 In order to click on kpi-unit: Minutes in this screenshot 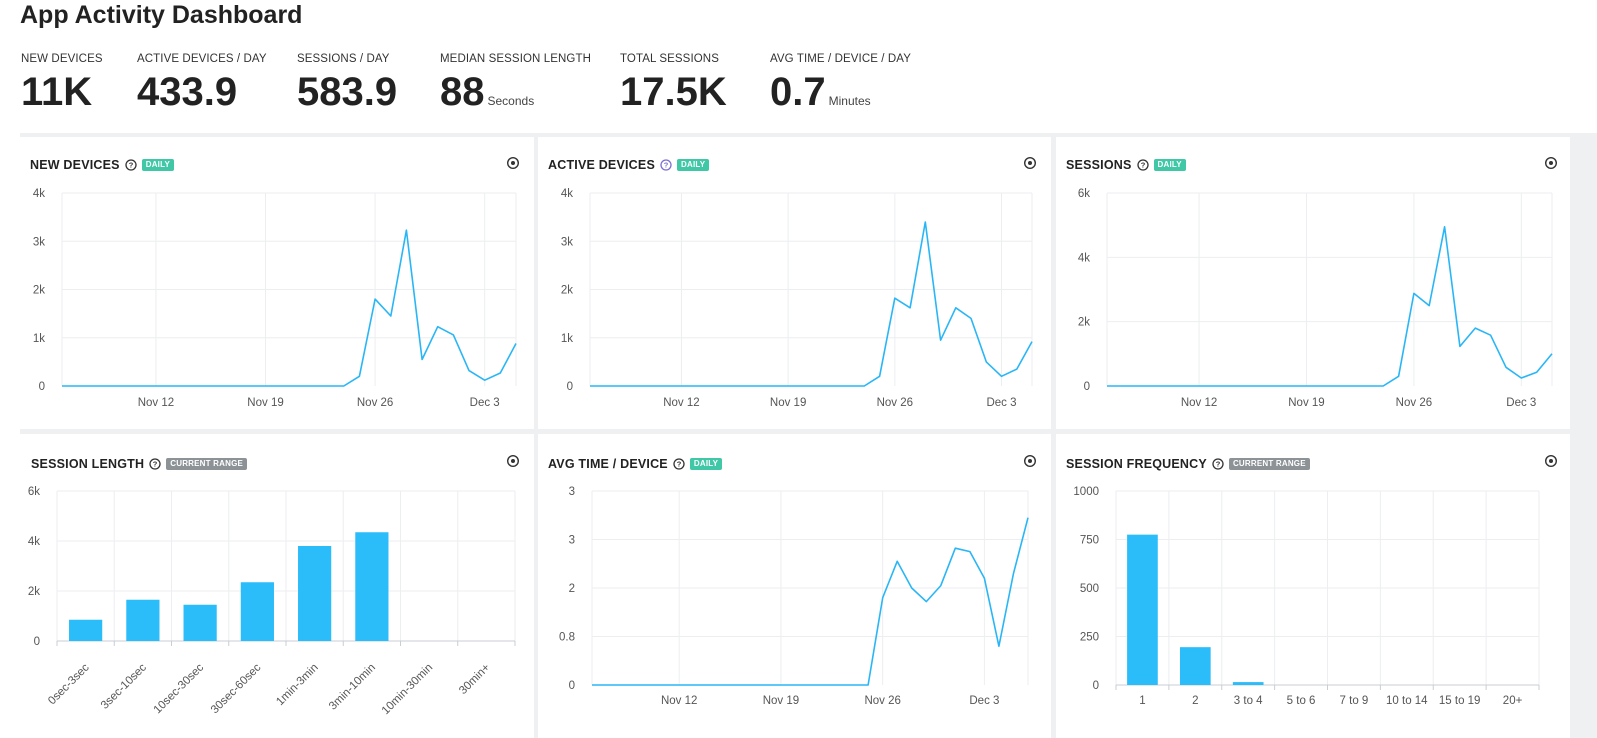, I will do `click(849, 101)`.